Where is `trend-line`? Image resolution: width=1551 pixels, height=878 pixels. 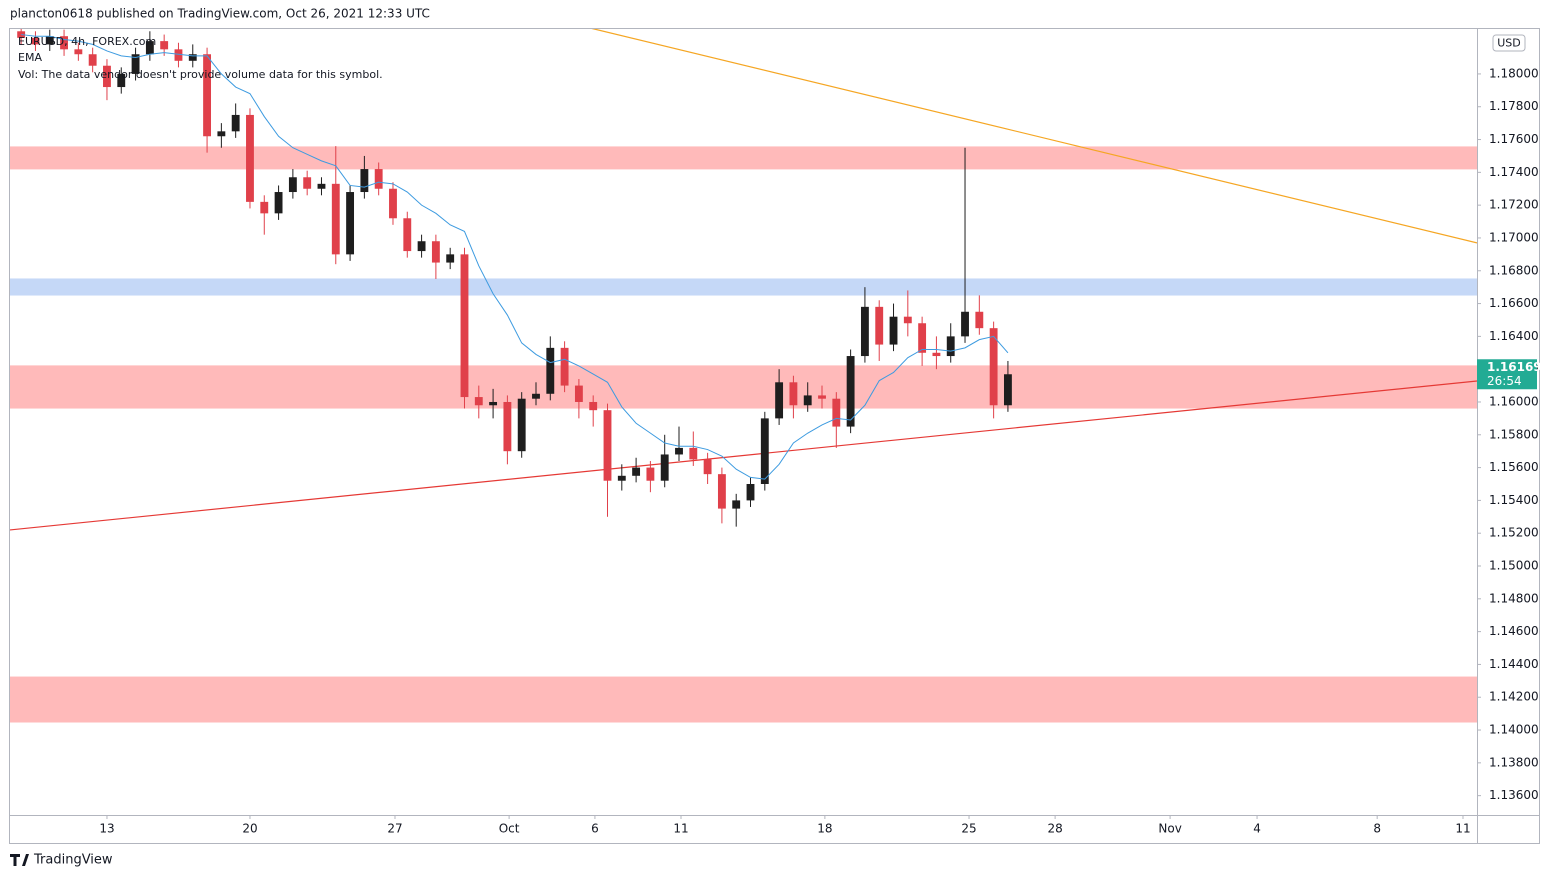
trend-line is located at coordinates (1033, 136).